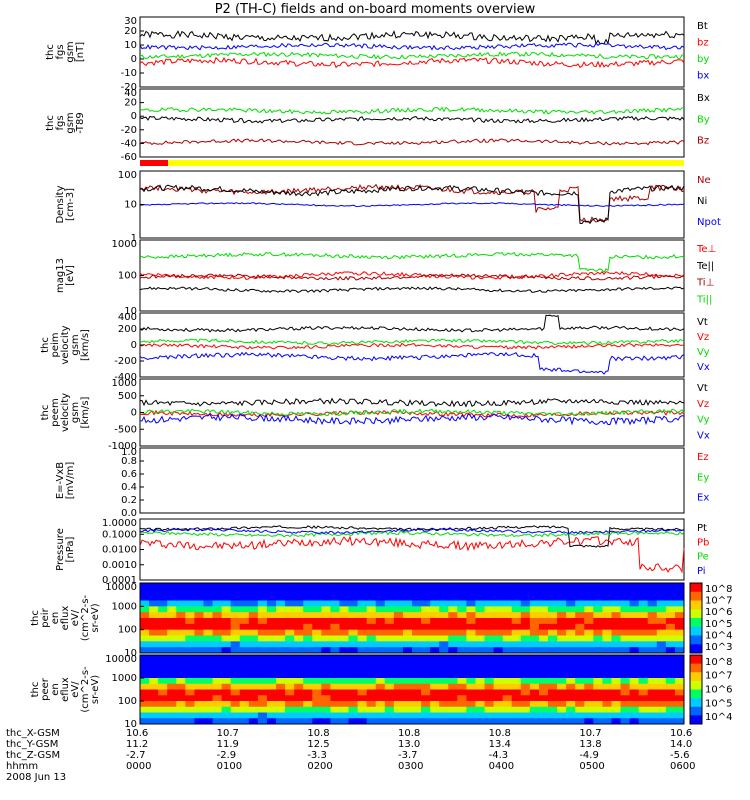 The image size is (750, 800). Describe the element at coordinates (65, 51) in the screenshot. I see `y-axis-label: thc fgs gsm [nT]` at that location.